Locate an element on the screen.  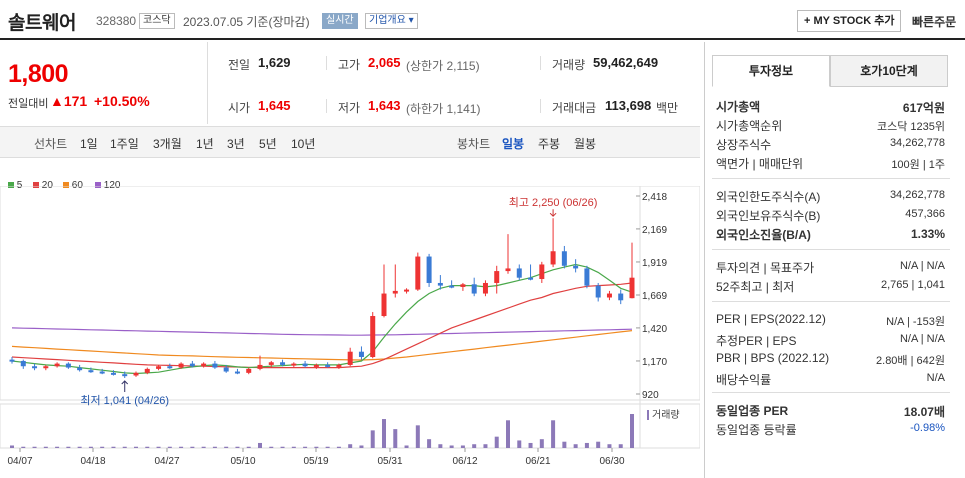
tab-monthly: 월봉 is located at coordinates (585, 144).